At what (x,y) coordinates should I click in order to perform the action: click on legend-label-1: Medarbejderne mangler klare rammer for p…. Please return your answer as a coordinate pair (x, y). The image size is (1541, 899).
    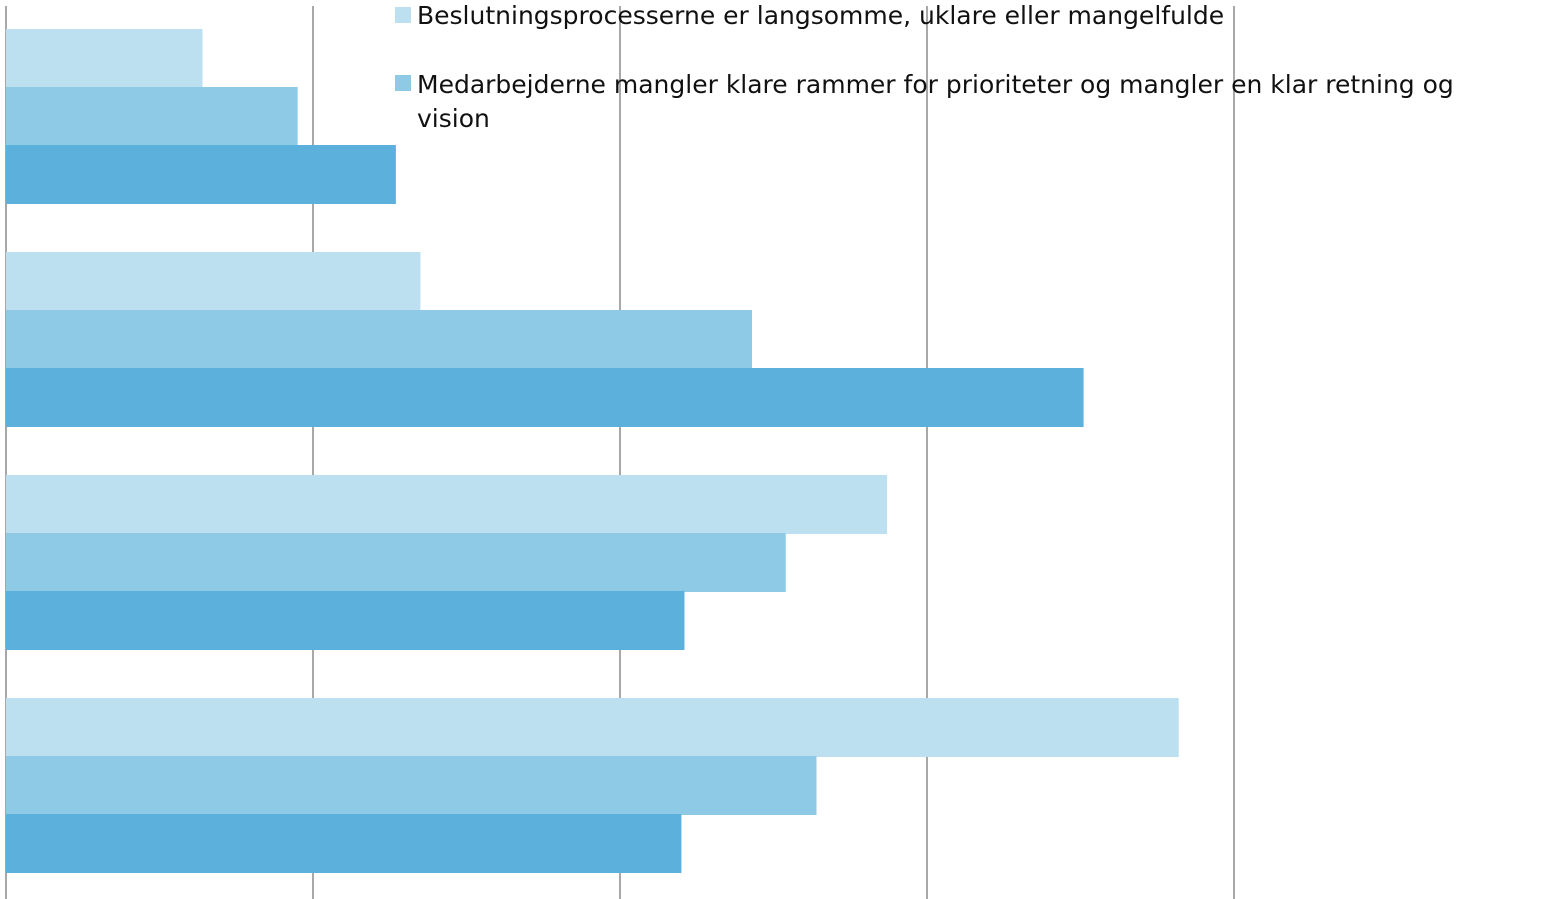
    Looking at the image, I should click on (939, 101).